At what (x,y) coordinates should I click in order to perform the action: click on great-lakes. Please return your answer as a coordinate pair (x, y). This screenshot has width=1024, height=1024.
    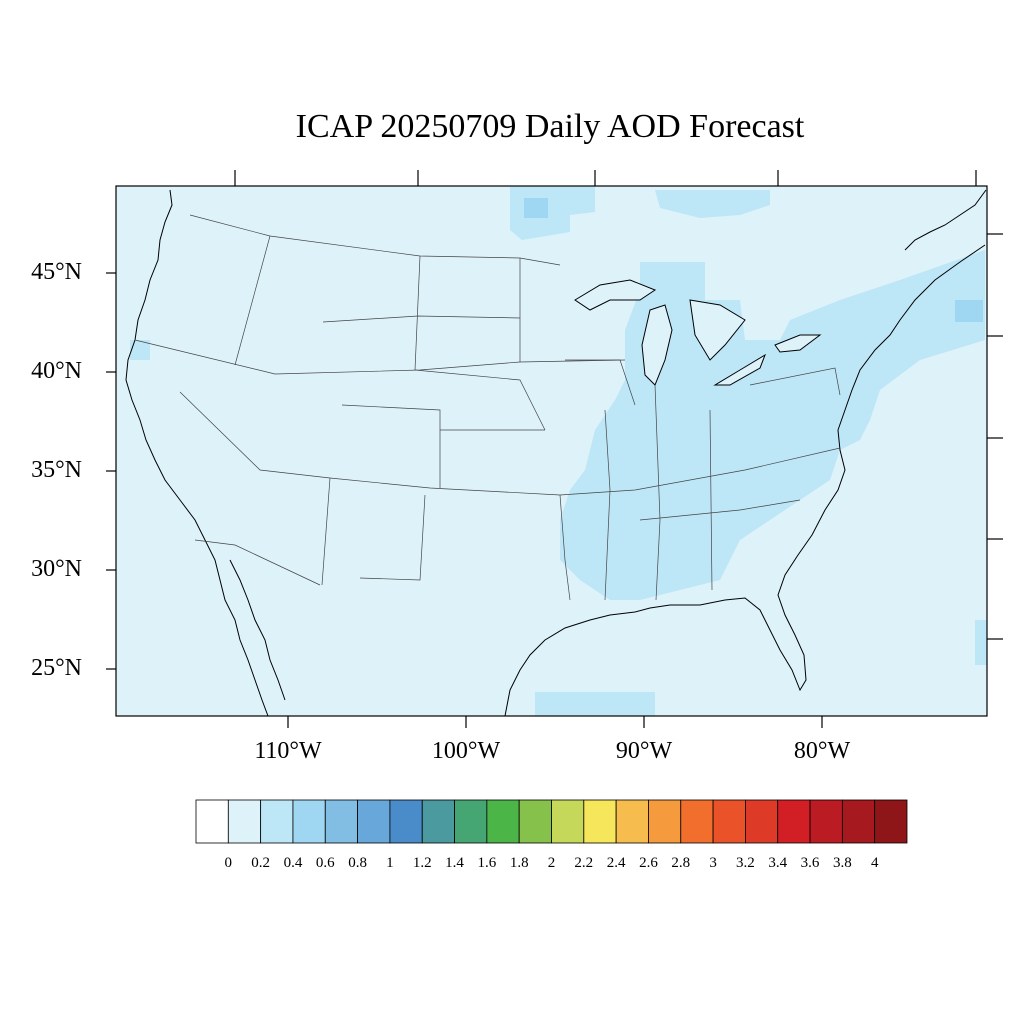
    Looking at the image, I should click on (698, 332).